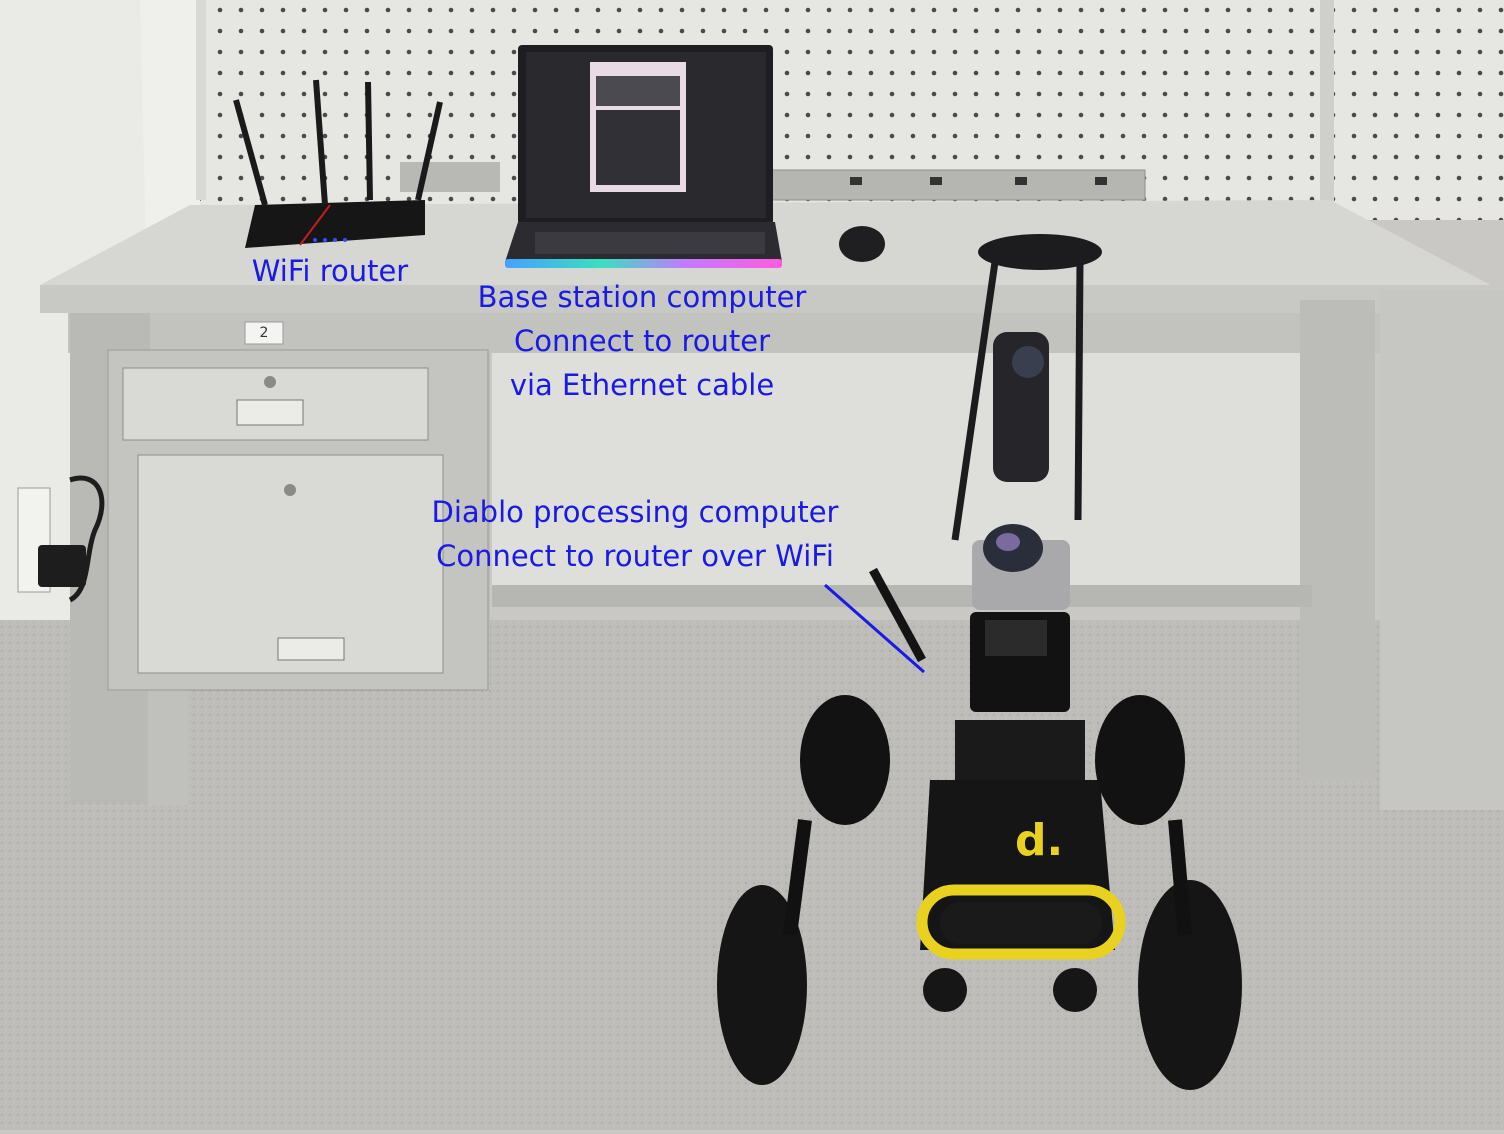 The image size is (1504, 1134). I want to click on annotation-diablo-line-2: Connect to router over WiFi, so click(635, 556).